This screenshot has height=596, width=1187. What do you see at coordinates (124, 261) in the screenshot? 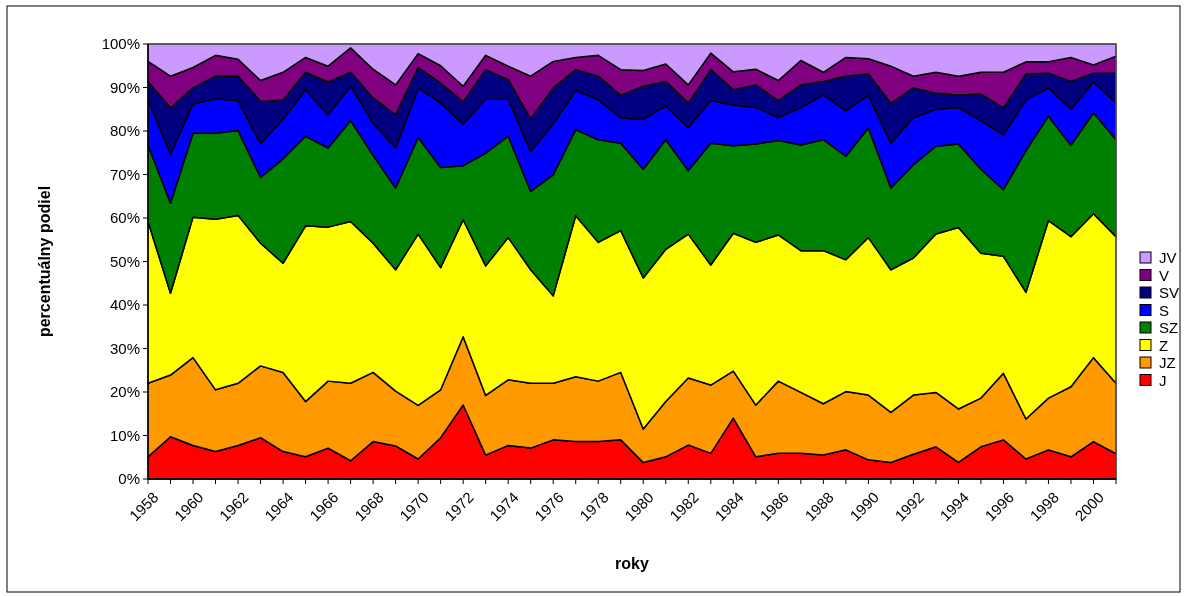
I see `y-tick-label: 50%` at bounding box center [124, 261].